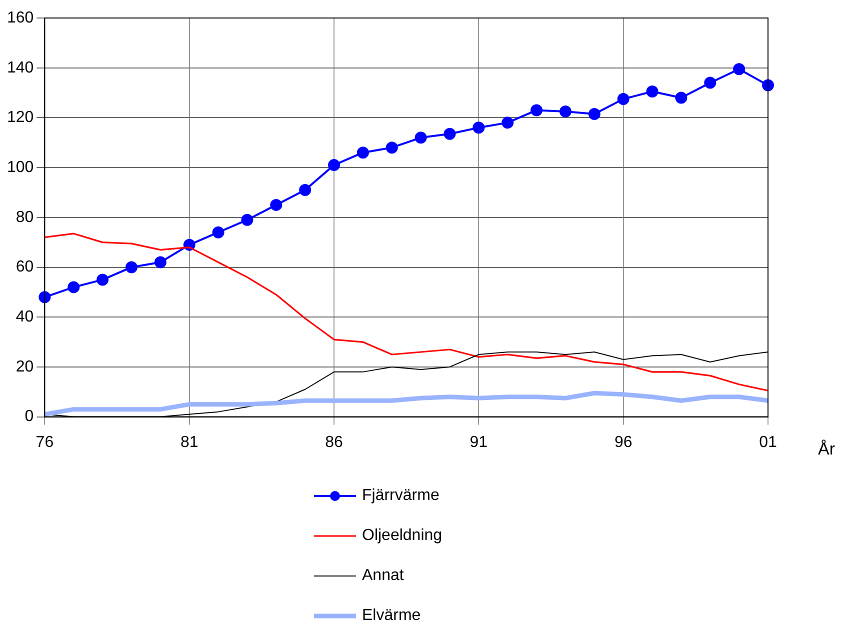 Image resolution: width=843 pixels, height=628 pixels. I want to click on y-tick-label: 100, so click(20, 167).